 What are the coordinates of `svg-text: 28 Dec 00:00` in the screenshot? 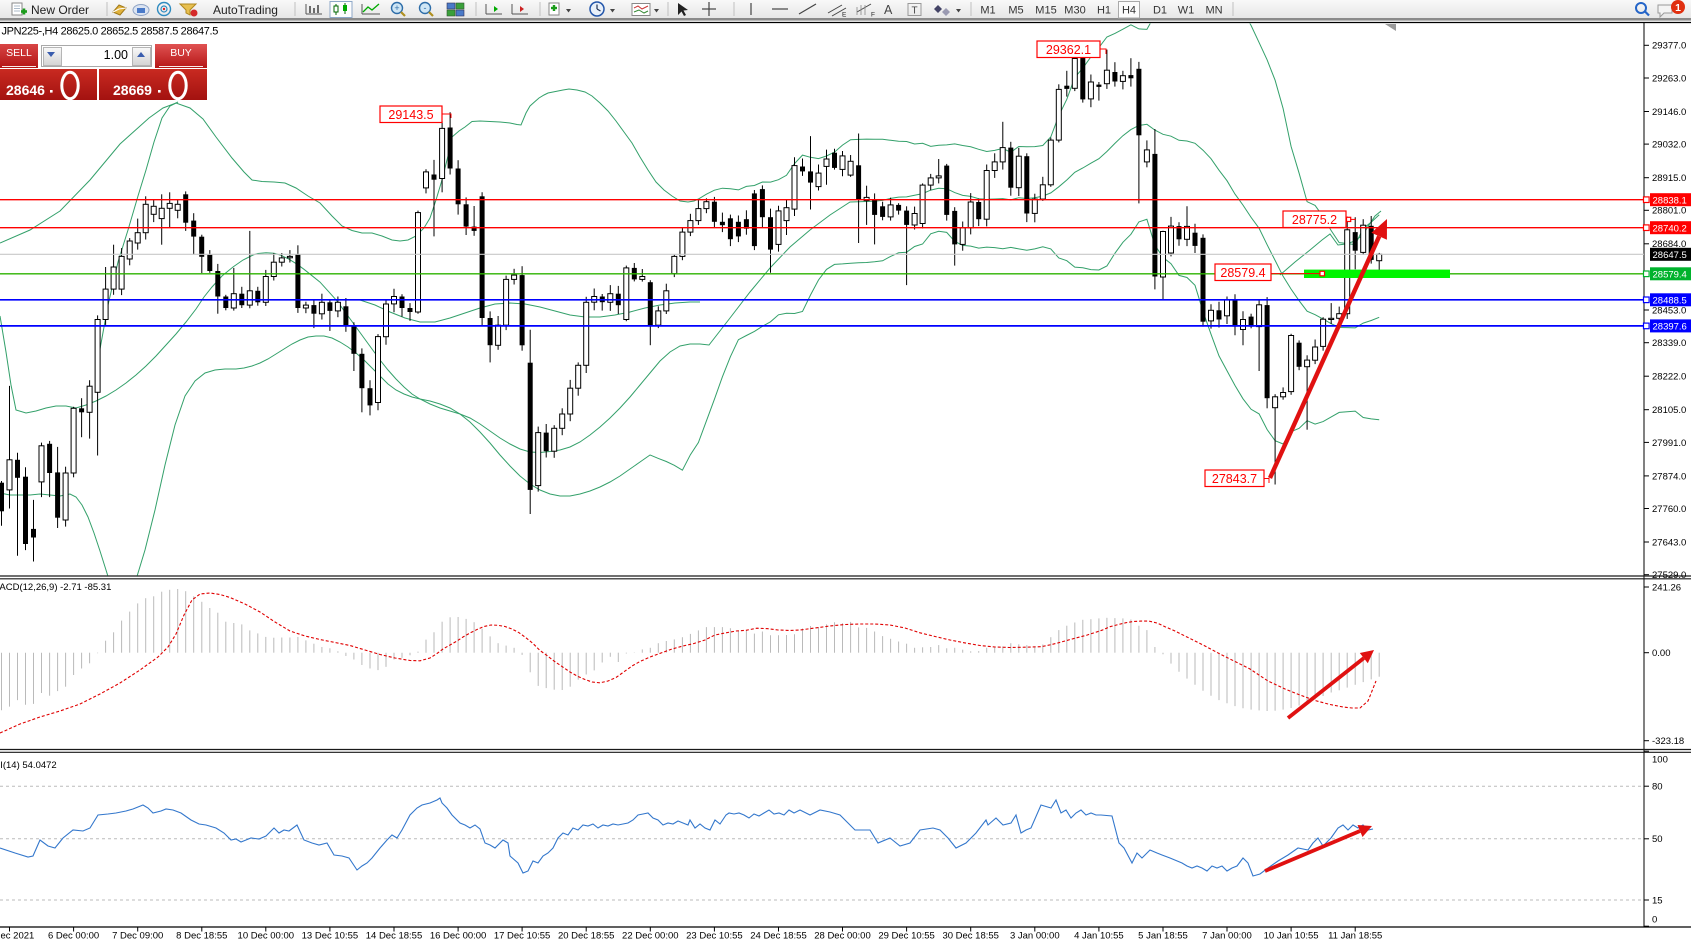 It's located at (842, 935).